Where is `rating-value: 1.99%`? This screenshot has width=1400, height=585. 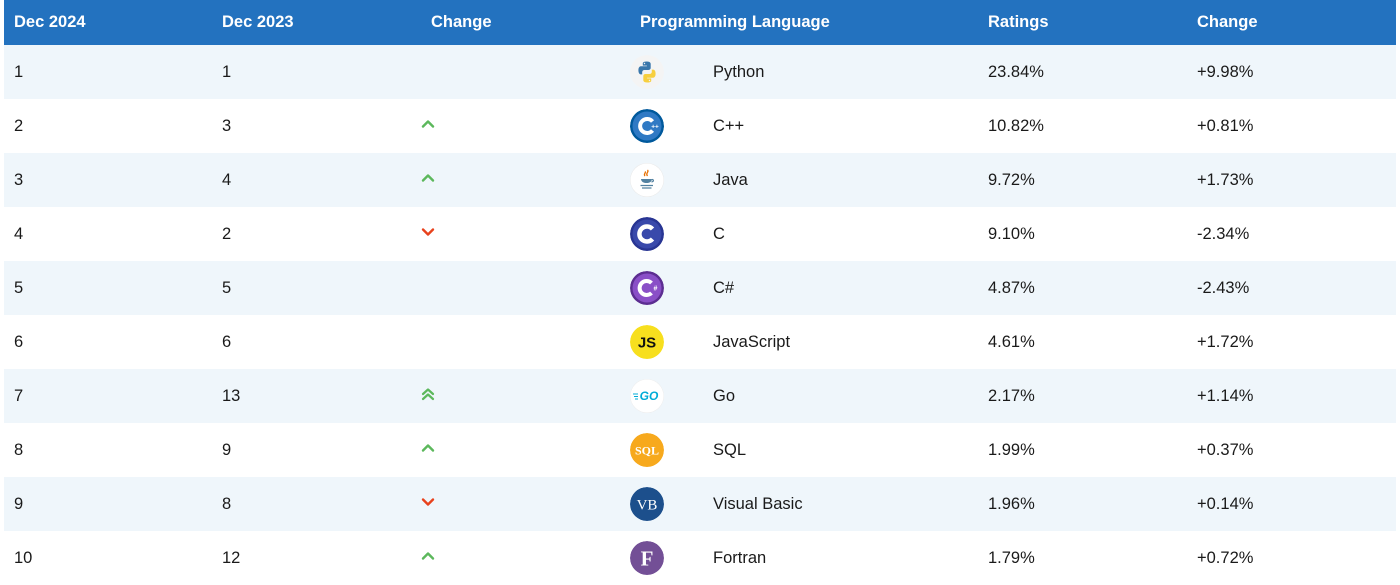 rating-value: 1.99% is located at coordinates (1011, 449).